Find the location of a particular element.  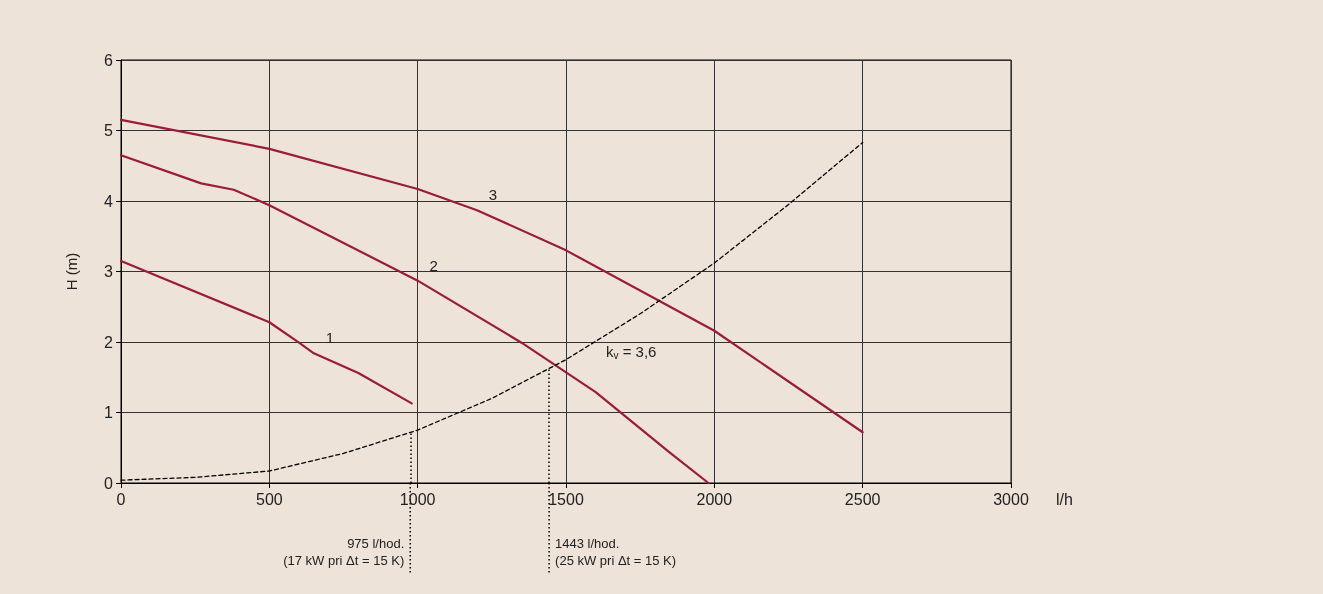

y-tick-label: 1 is located at coordinates (109, 412).